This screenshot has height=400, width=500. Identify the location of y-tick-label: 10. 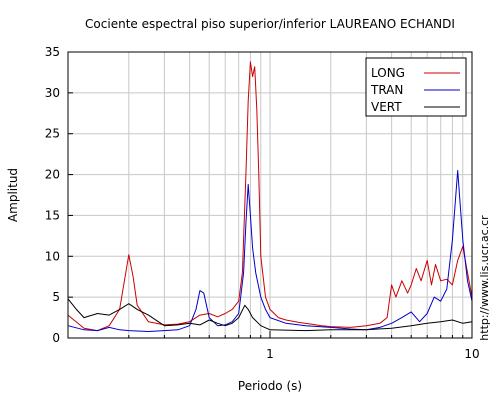
(52, 256).